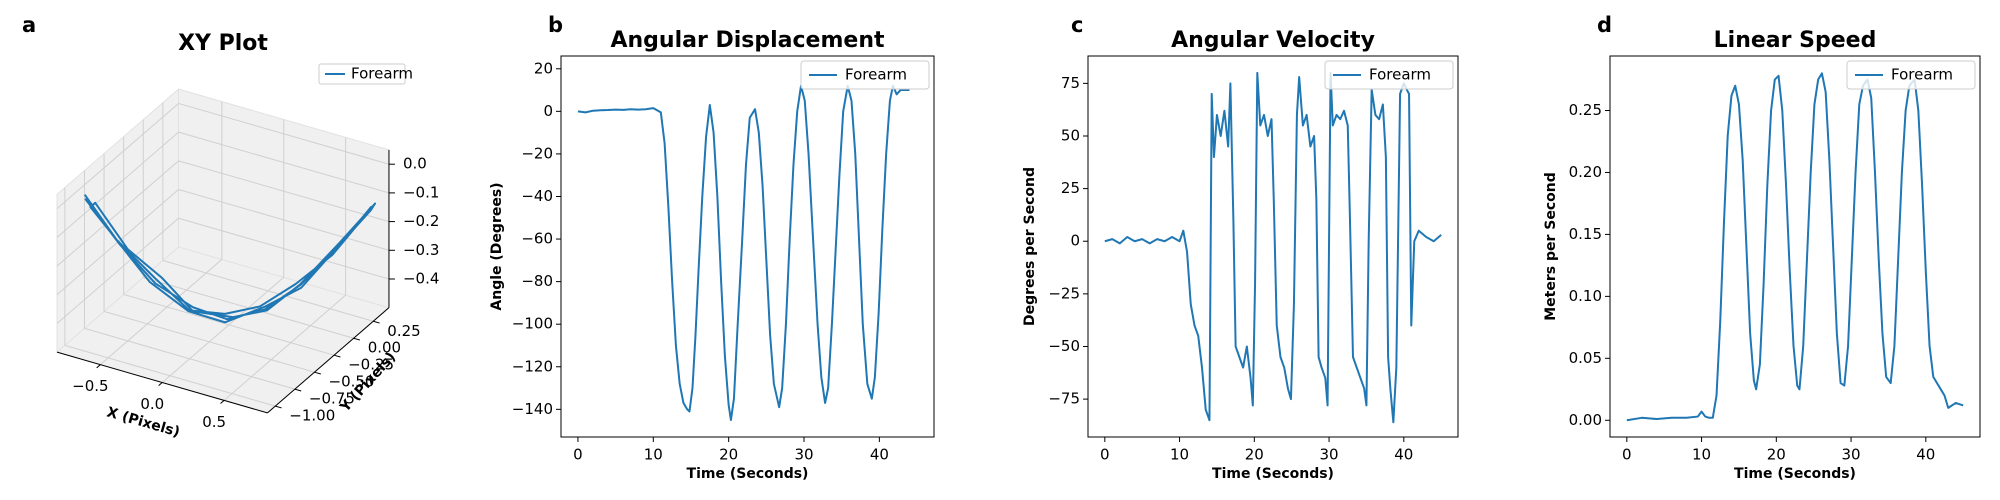 The width and height of the screenshot is (2000, 500). I want to click on chart-title: Linear Speed, so click(1795, 40).